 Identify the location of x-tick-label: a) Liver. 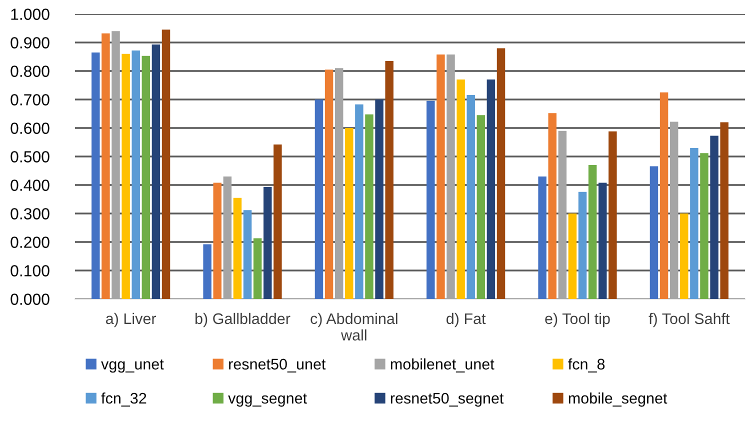
(131, 320).